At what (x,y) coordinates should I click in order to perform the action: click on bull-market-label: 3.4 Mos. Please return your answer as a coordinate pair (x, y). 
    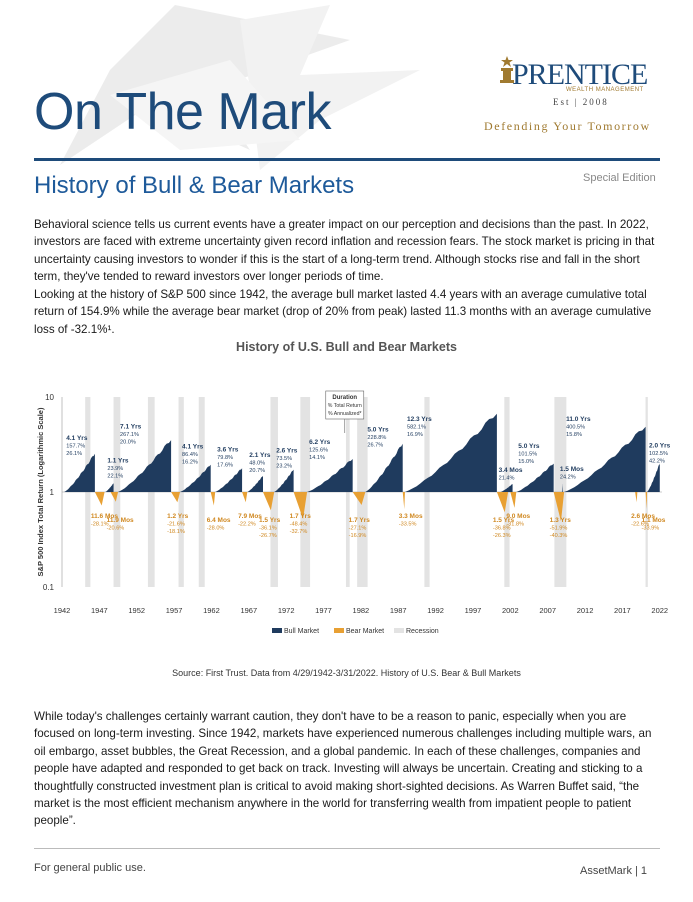
    Looking at the image, I should click on (511, 470).